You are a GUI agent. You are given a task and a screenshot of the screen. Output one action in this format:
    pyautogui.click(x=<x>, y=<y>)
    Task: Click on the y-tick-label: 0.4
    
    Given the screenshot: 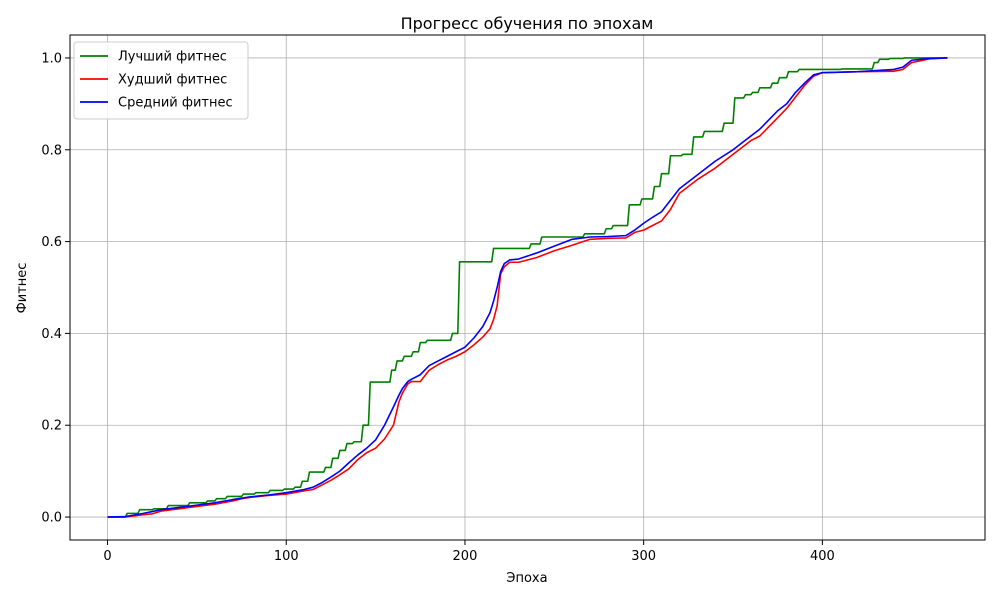 What is the action you would take?
    pyautogui.click(x=51, y=334)
    